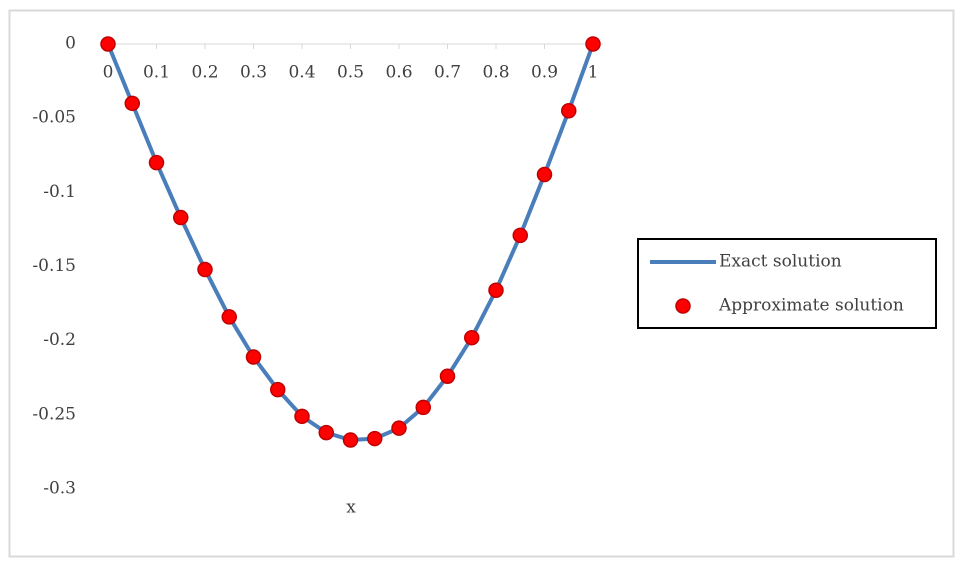 This screenshot has height=568, width=959. Describe the element at coordinates (54, 266) in the screenshot. I see `y-tick-label: -0.15` at that location.